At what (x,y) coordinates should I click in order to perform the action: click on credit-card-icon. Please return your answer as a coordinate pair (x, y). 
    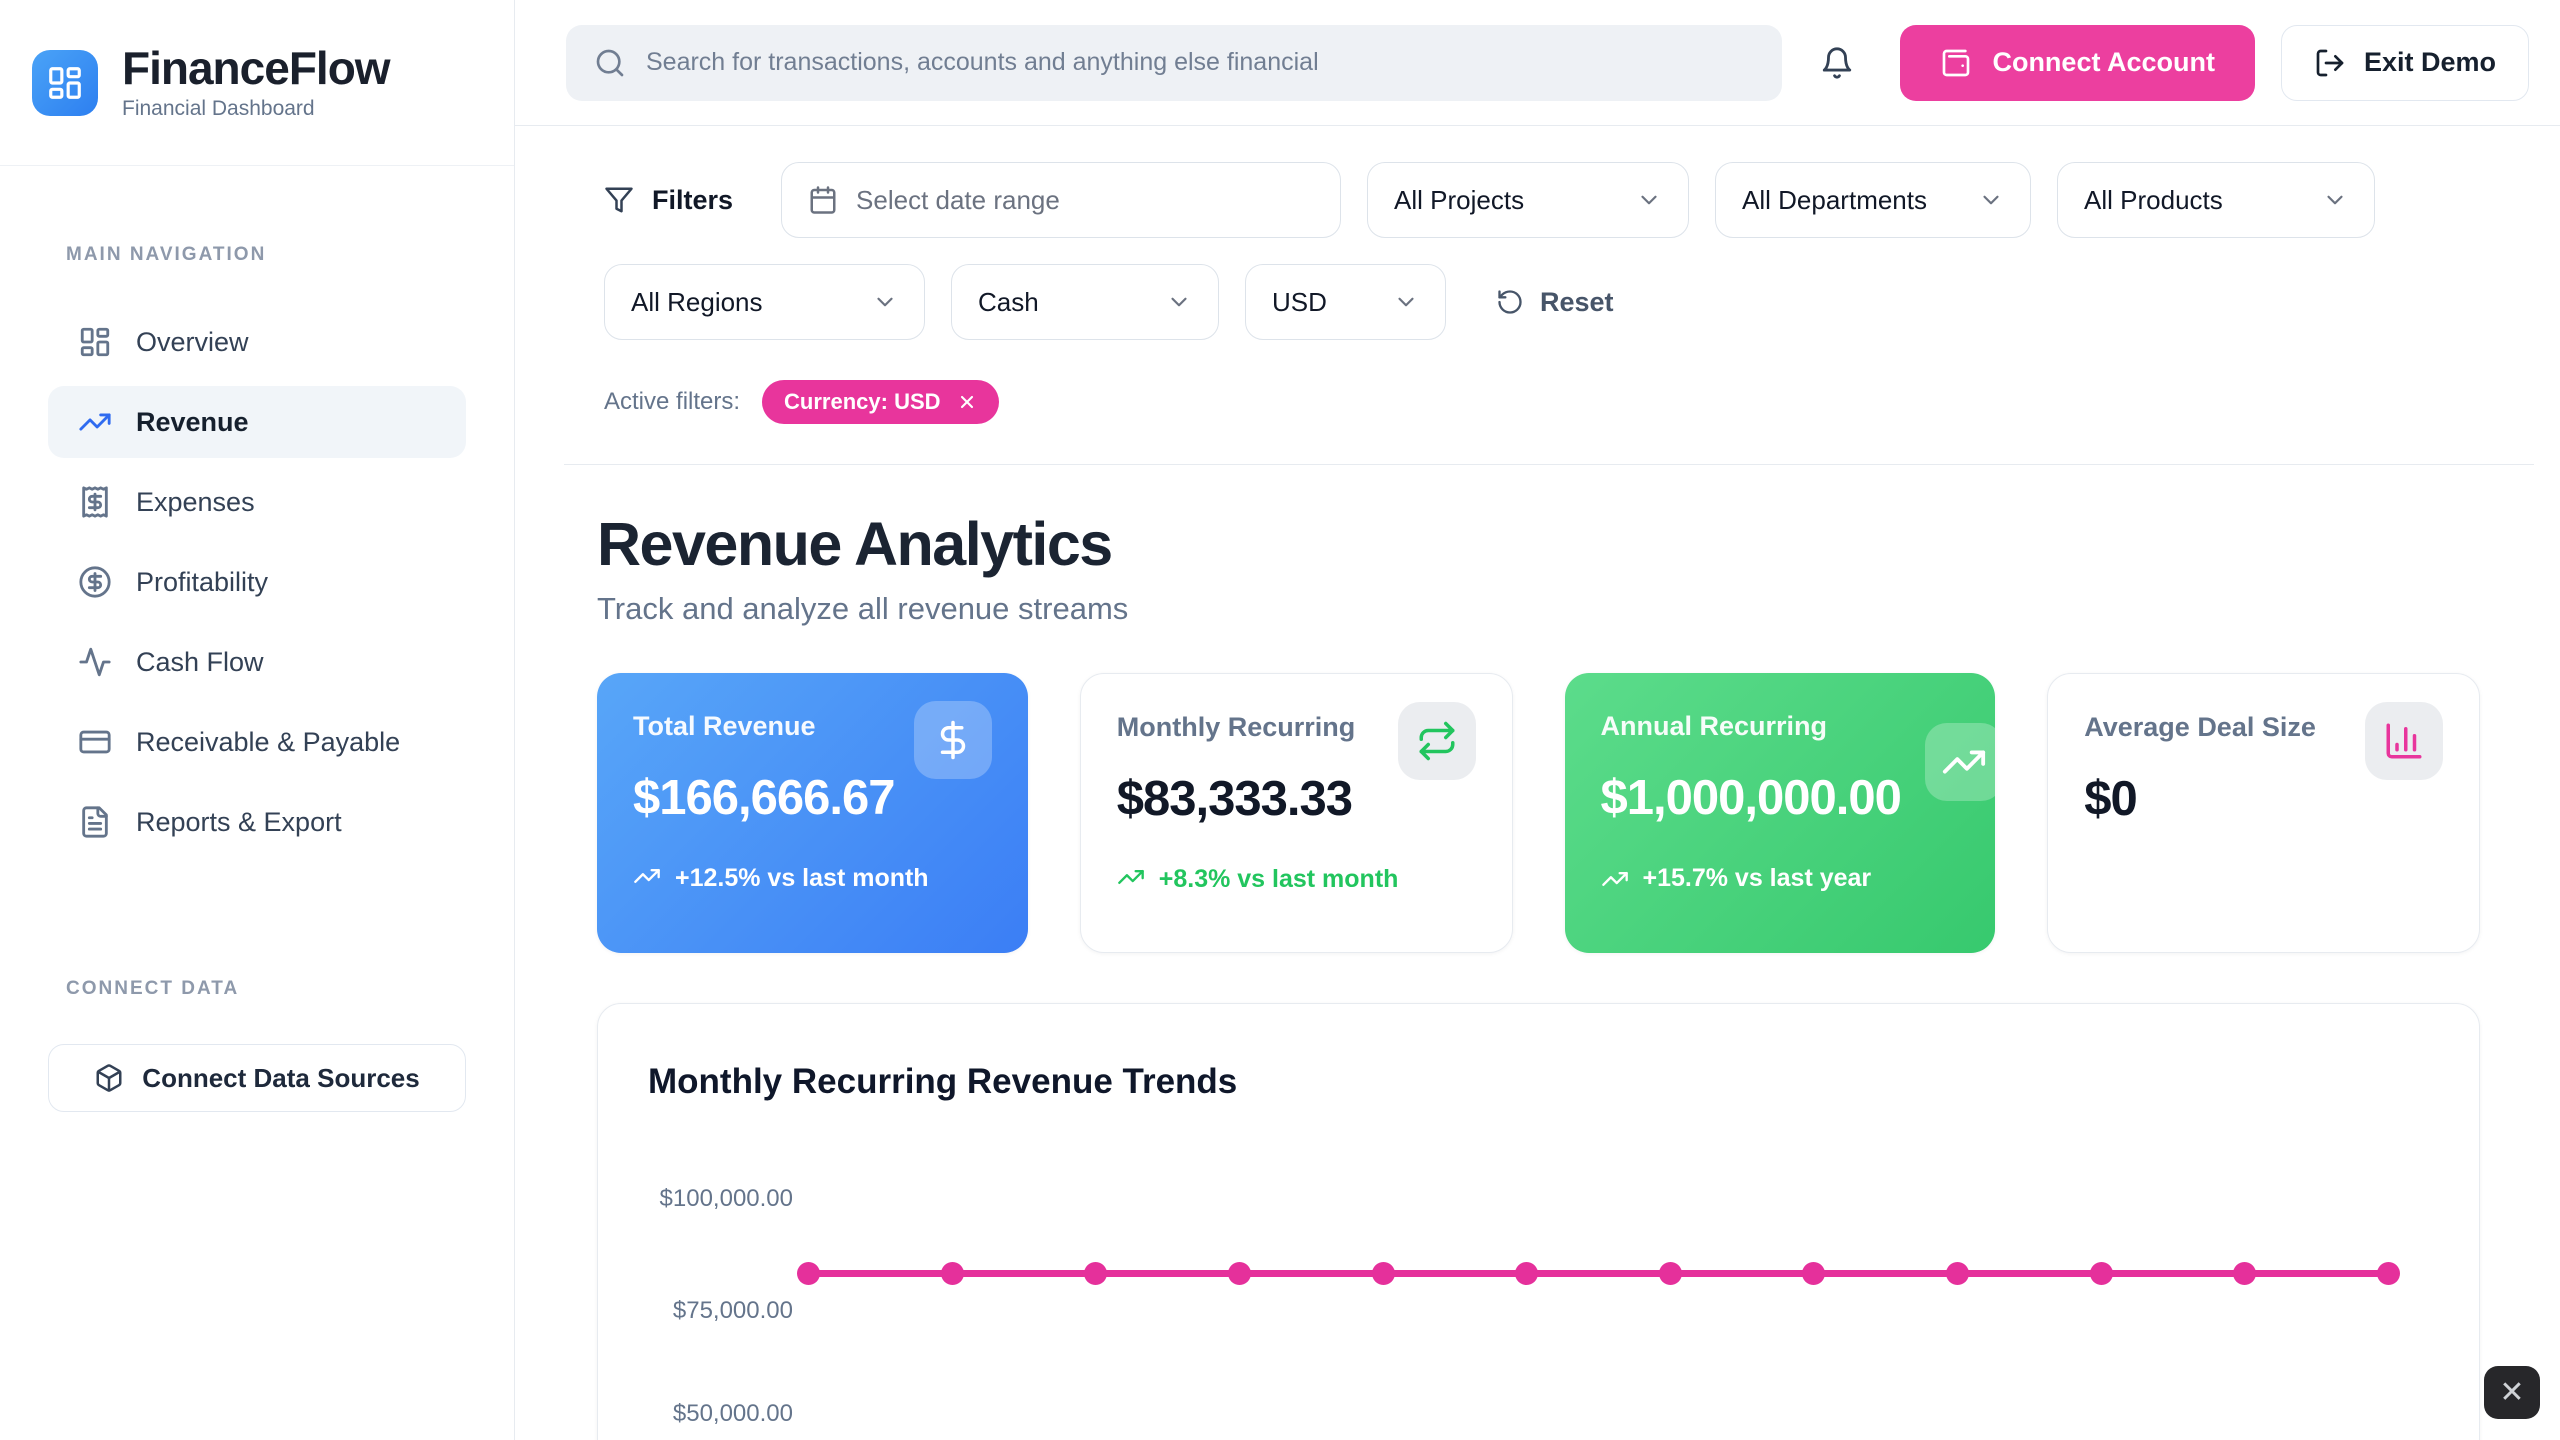
    Looking at the image, I should click on (95, 742).